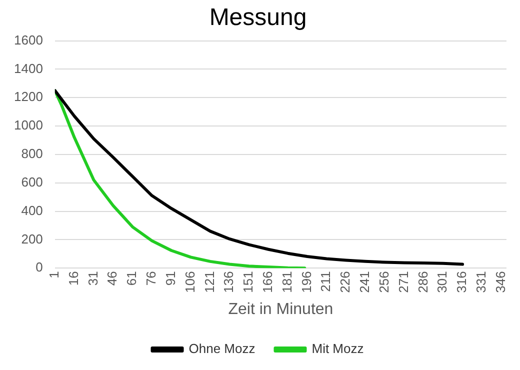 Image resolution: width=520 pixels, height=370 pixels. Describe the element at coordinates (112, 278) in the screenshot. I see `x-tick-label: 46` at that location.